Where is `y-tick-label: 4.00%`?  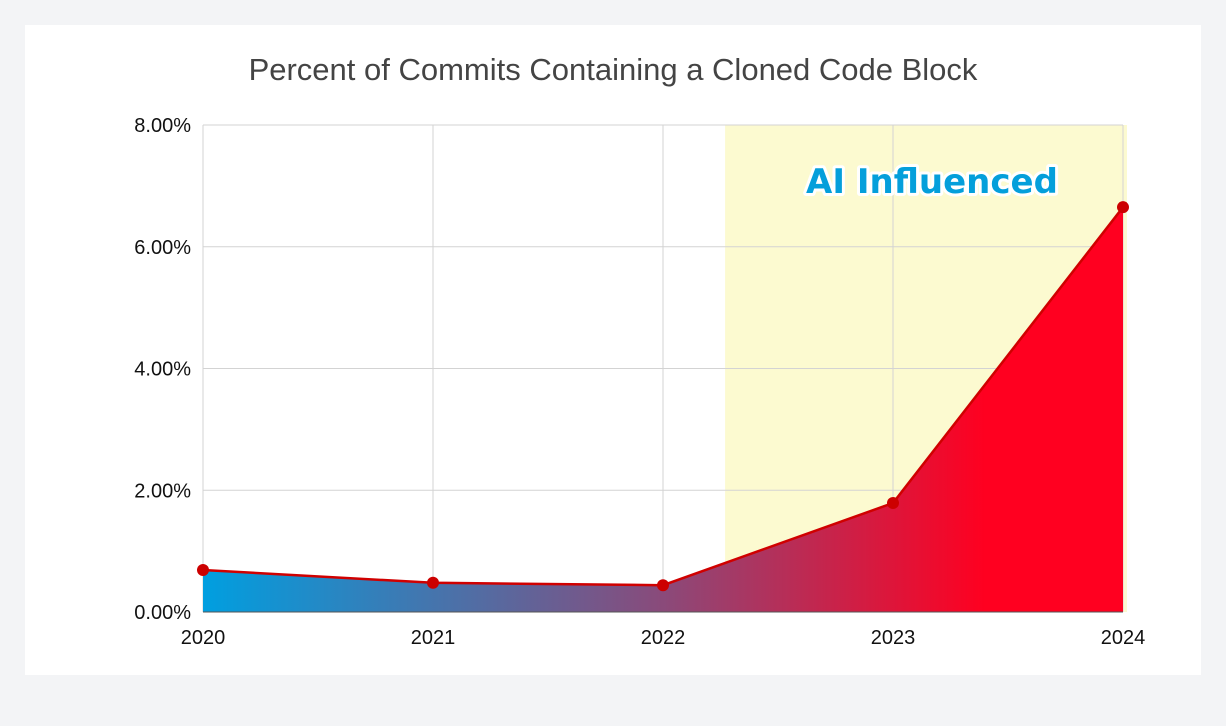 y-tick-label: 4.00% is located at coordinates (162, 370).